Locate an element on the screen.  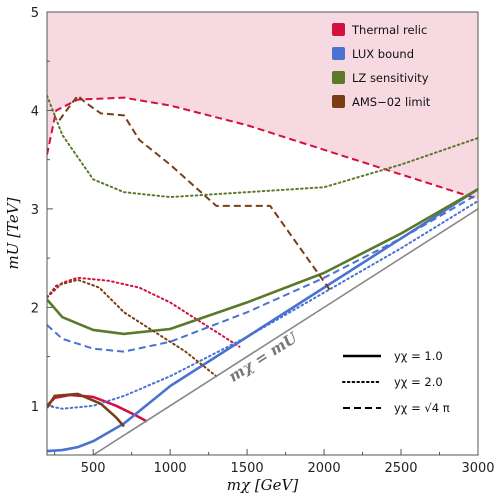
y-axis-label: mU [TeV] is located at coordinates (13, 233).